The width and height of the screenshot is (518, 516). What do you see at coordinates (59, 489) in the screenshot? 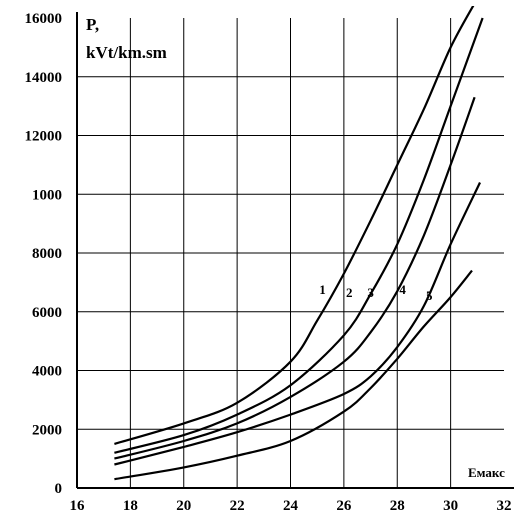
I see `y-tick-label: 0` at bounding box center [59, 489].